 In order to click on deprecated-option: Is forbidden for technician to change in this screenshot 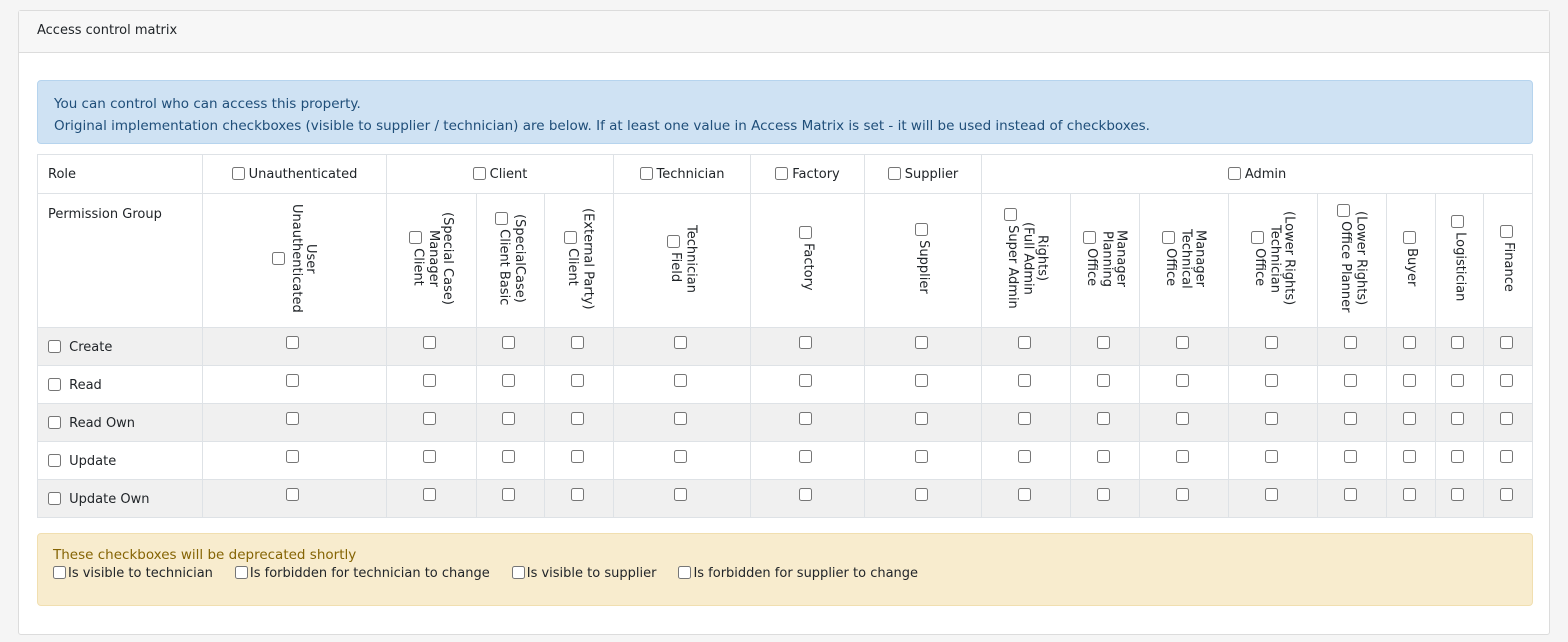, I will do `click(362, 573)`.